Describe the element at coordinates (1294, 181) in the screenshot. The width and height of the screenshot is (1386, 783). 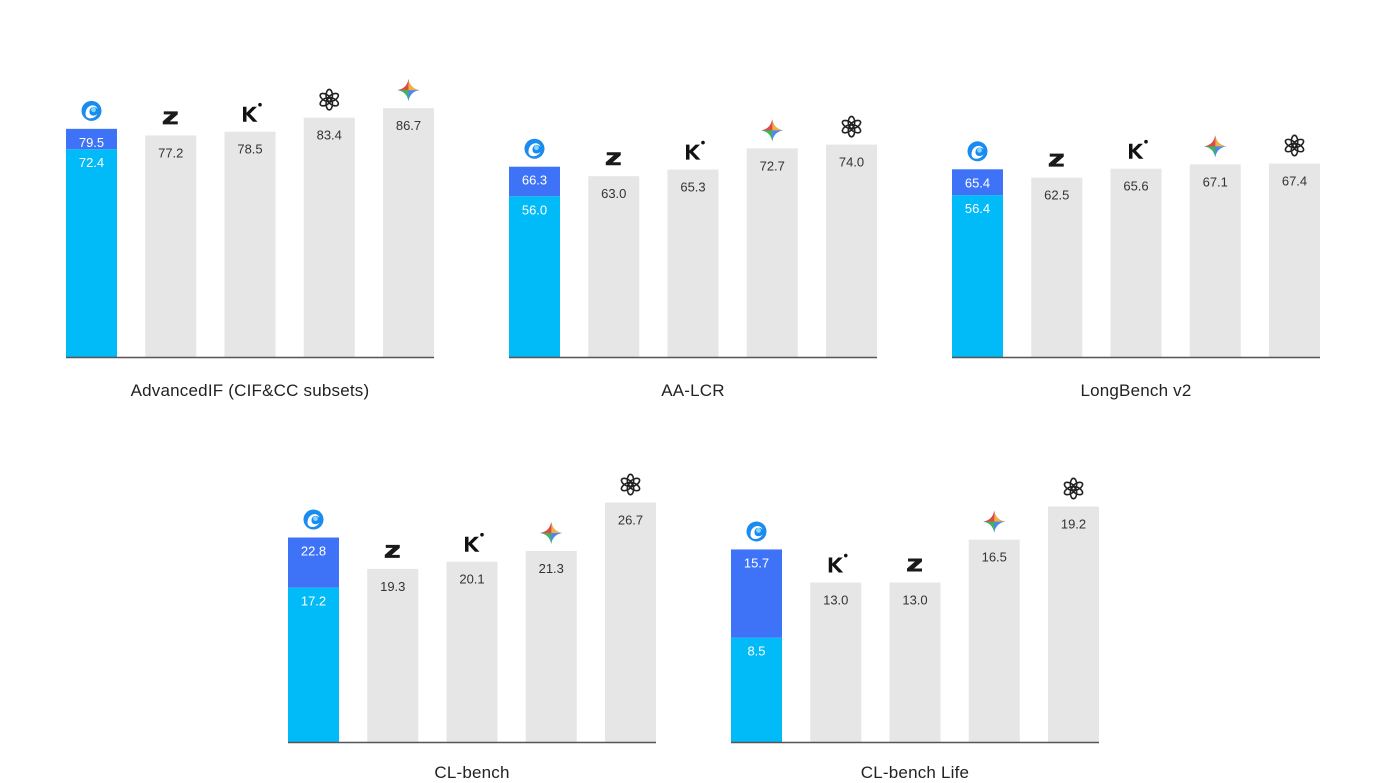
I see `bar-value-label: 67.4` at that location.